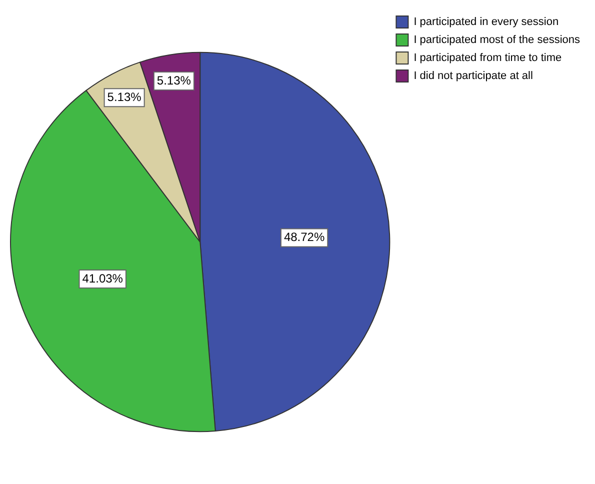  Describe the element at coordinates (103, 278) in the screenshot. I see `data-label: 41.03%` at that location.